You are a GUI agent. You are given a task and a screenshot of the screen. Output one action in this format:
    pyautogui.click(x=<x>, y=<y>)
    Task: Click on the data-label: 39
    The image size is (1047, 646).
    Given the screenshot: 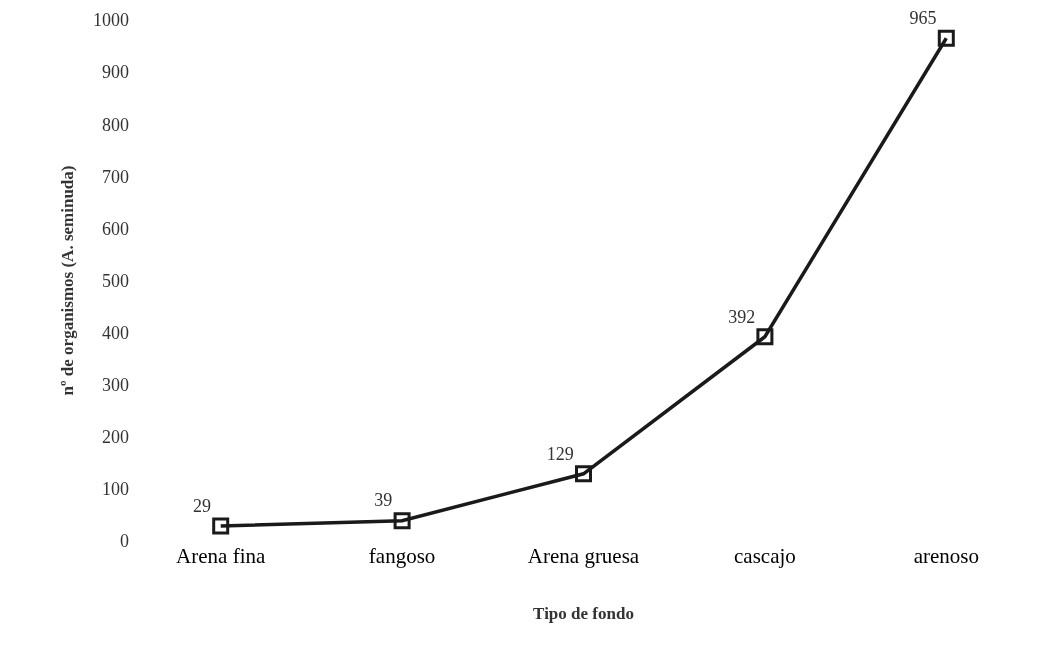 What is the action you would take?
    pyautogui.click(x=383, y=500)
    